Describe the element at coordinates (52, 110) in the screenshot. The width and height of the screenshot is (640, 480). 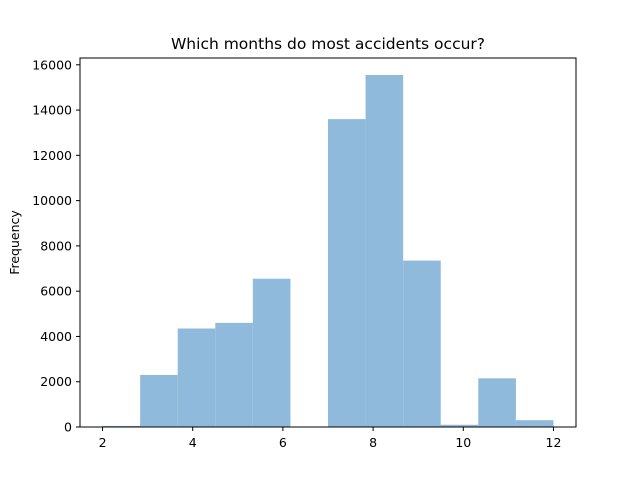
I see `y-tick-label: 14000` at that location.